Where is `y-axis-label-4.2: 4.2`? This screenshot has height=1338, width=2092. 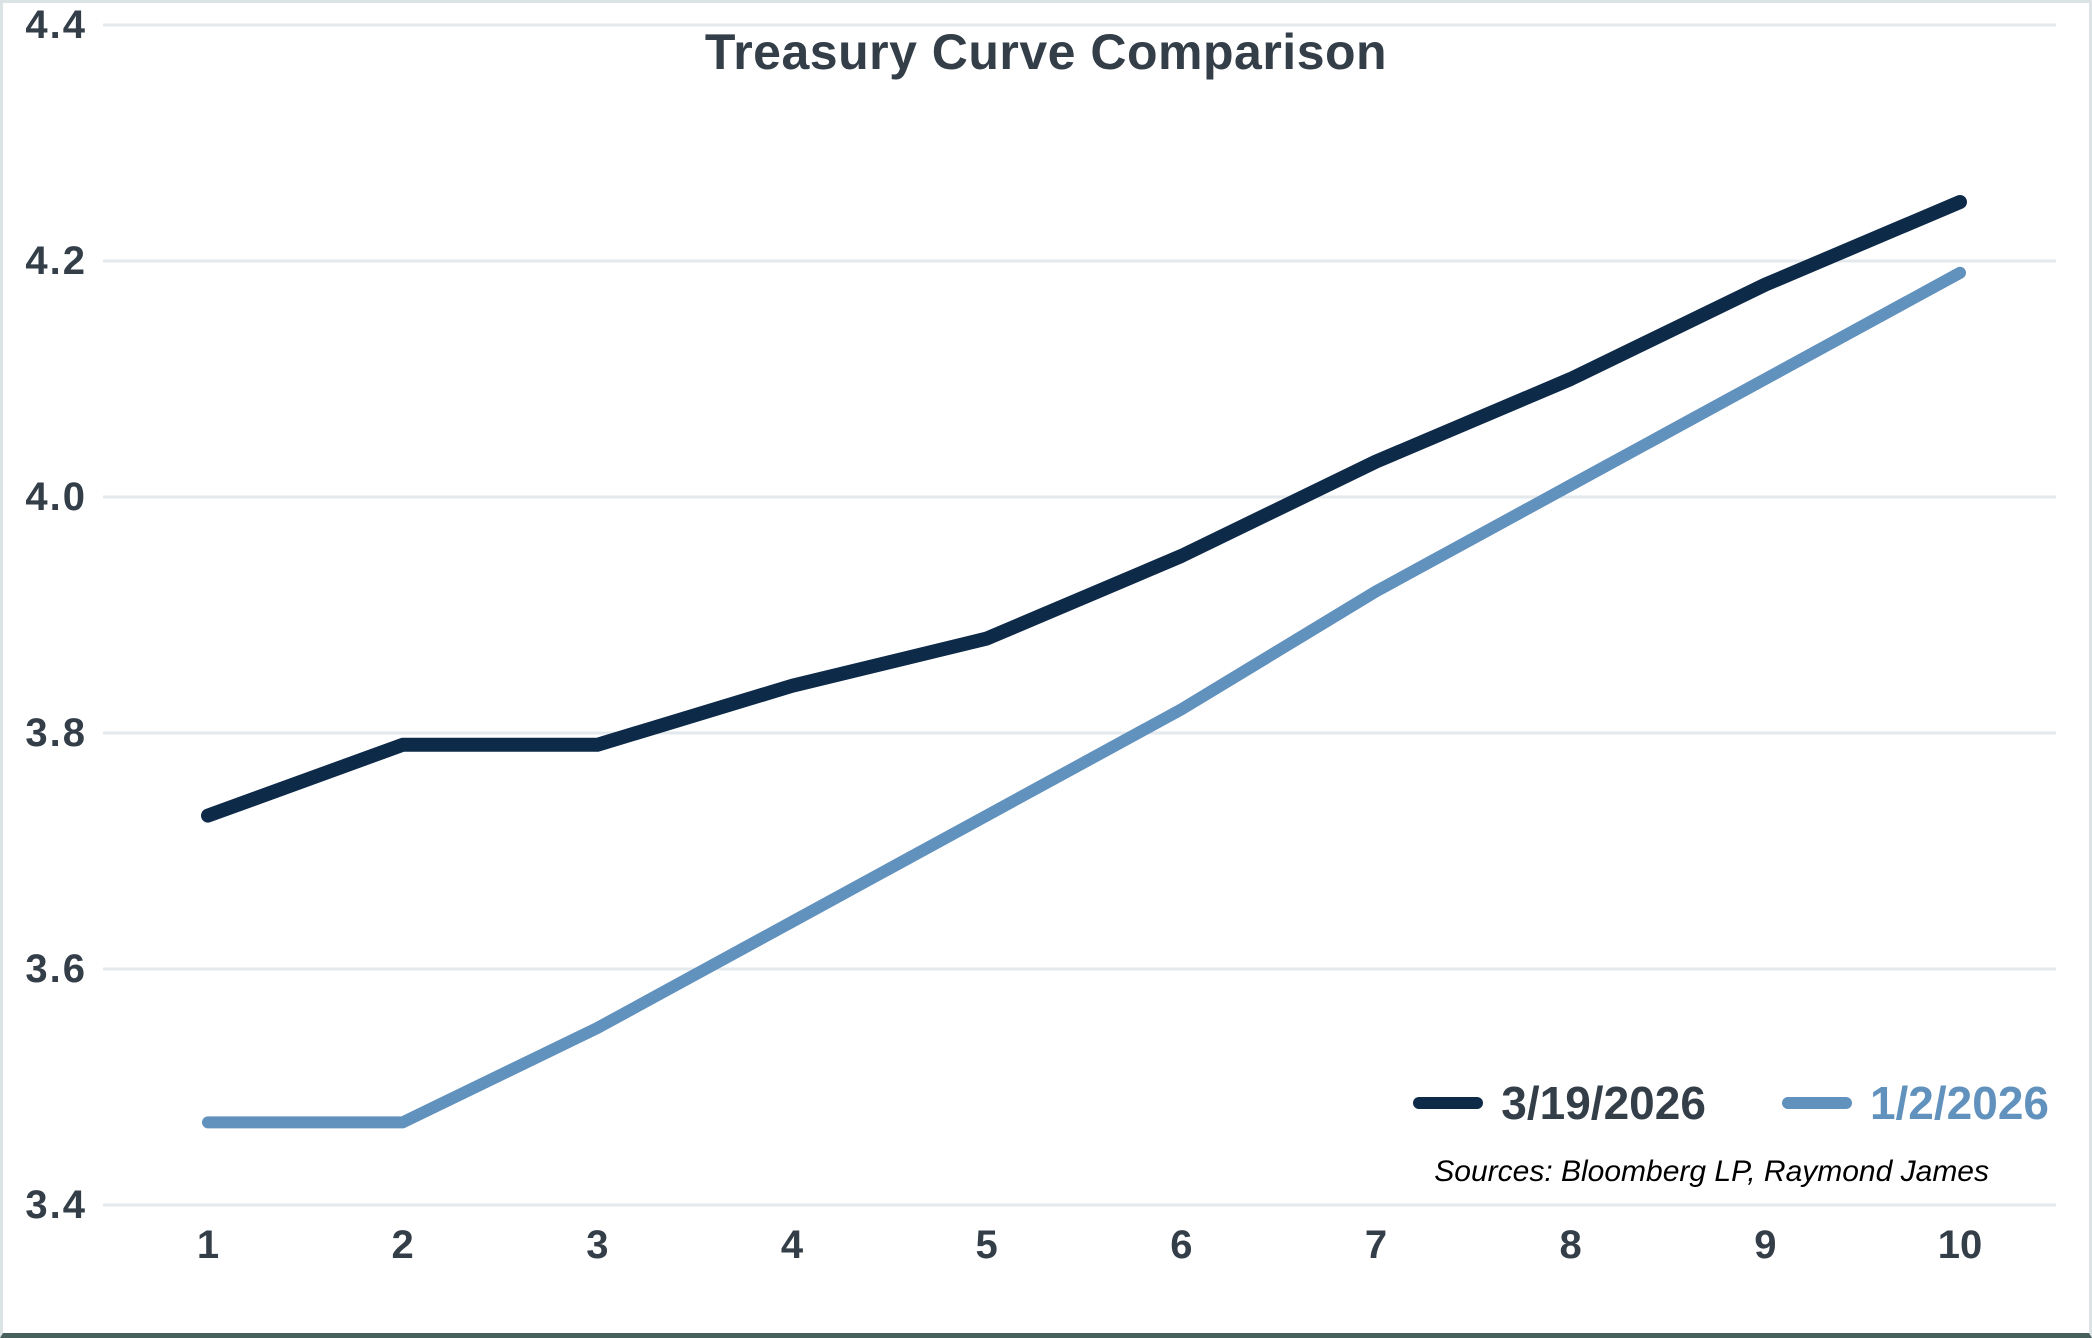
y-axis-label-4.2: 4.2 is located at coordinates (56, 261).